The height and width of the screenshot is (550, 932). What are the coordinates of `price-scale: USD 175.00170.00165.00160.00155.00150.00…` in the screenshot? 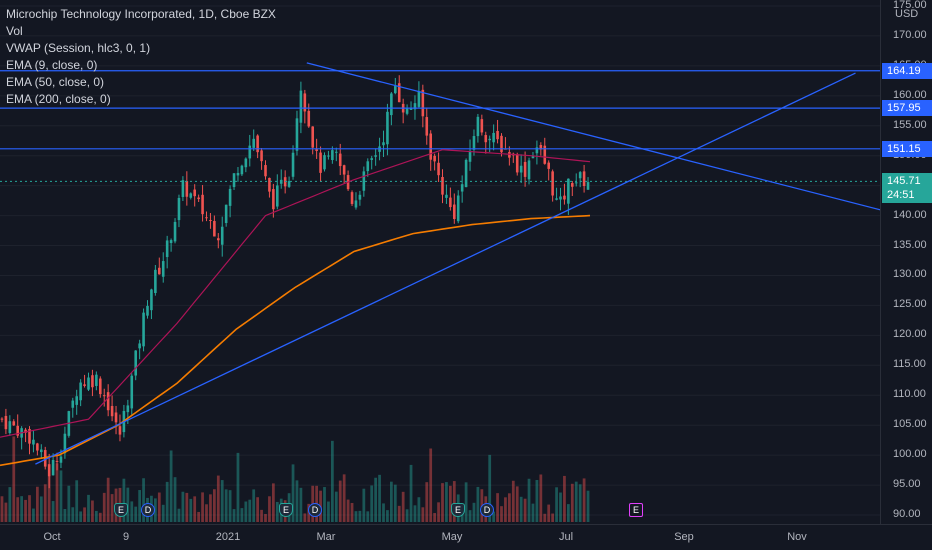 It's located at (906, 262).